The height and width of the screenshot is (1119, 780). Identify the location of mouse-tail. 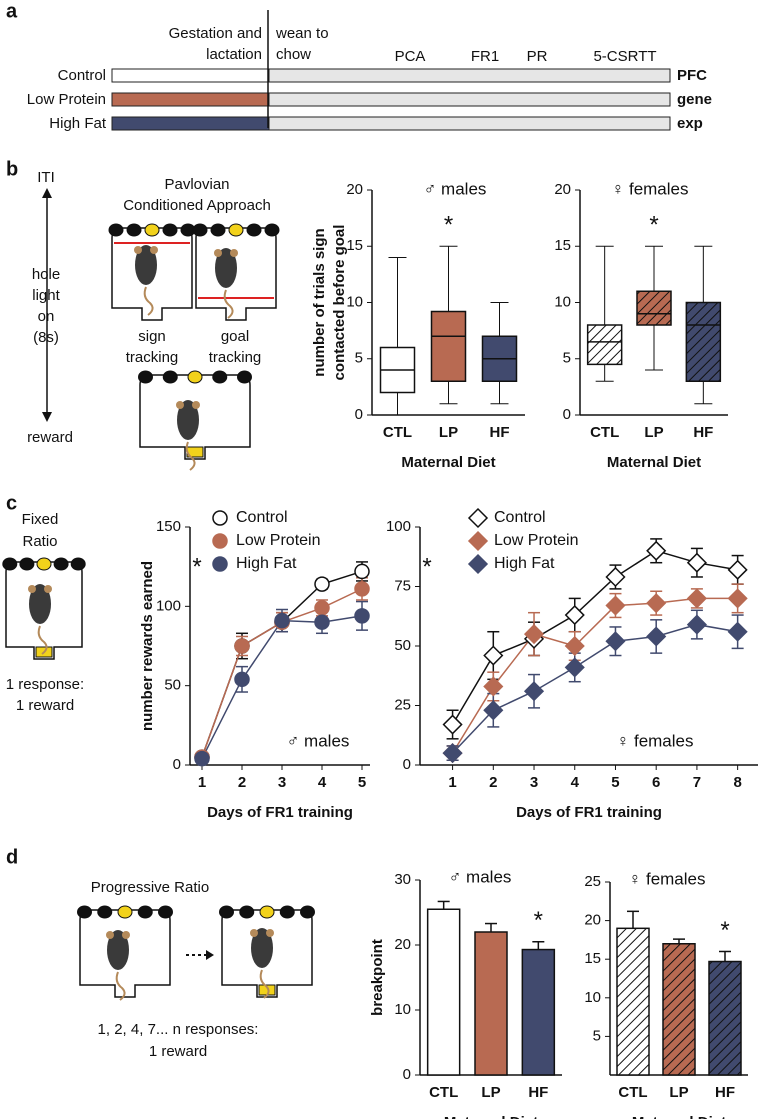
(42, 640).